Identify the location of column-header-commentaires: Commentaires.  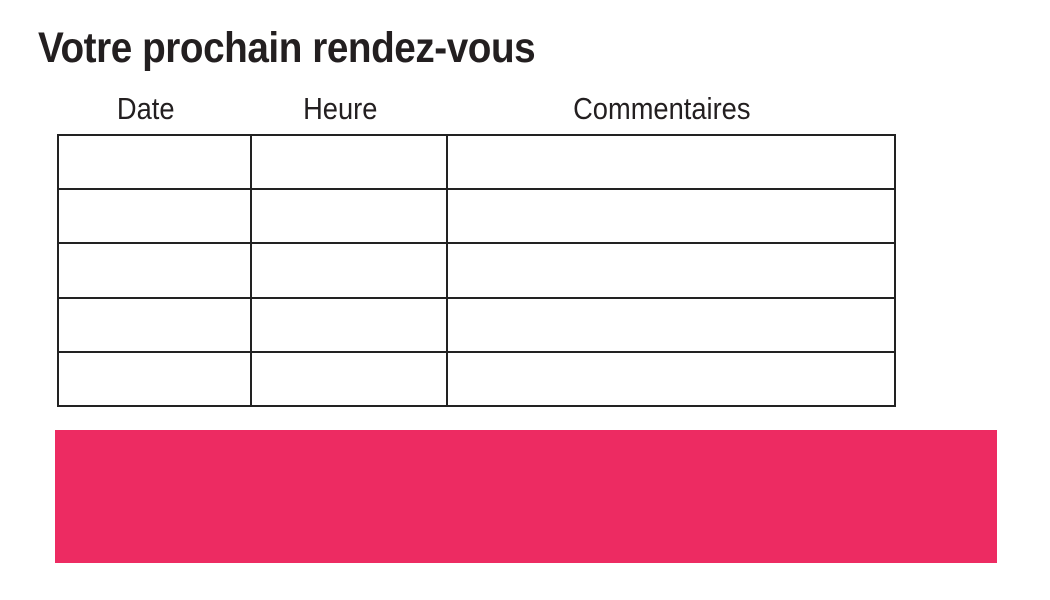
(662, 108).